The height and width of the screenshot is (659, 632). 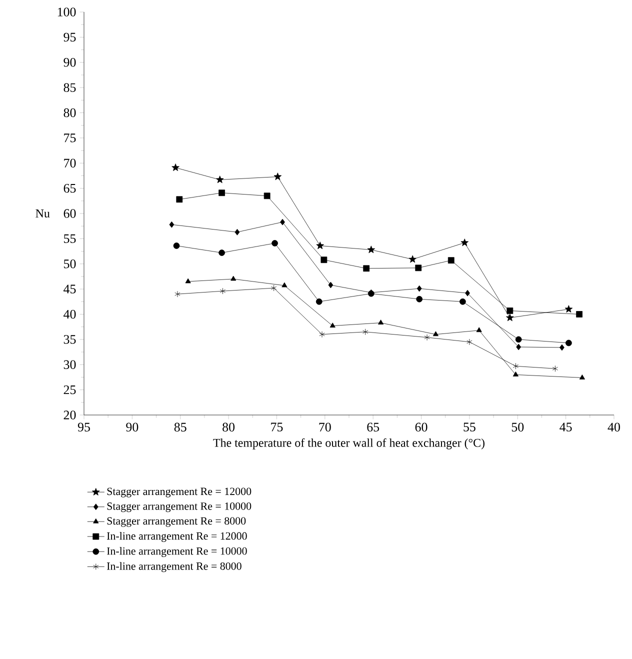 What do you see at coordinates (277, 427) in the screenshot?
I see `x-tick-label: 75` at bounding box center [277, 427].